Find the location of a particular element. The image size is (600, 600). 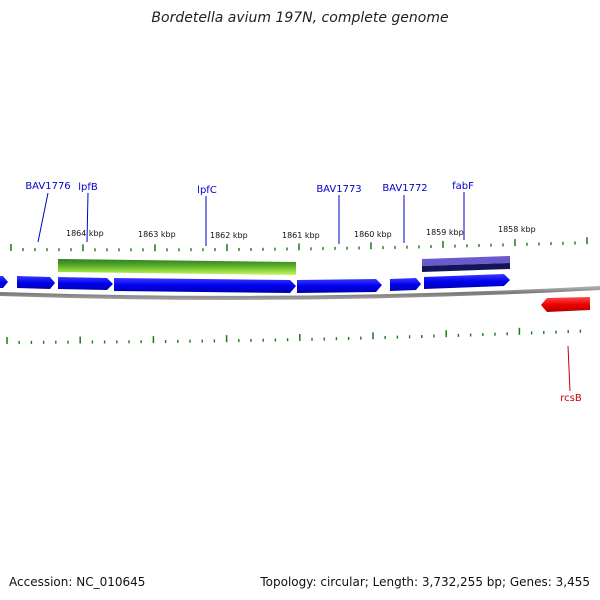

gene-label-bav1773: BAV1773 is located at coordinates (338, 189).